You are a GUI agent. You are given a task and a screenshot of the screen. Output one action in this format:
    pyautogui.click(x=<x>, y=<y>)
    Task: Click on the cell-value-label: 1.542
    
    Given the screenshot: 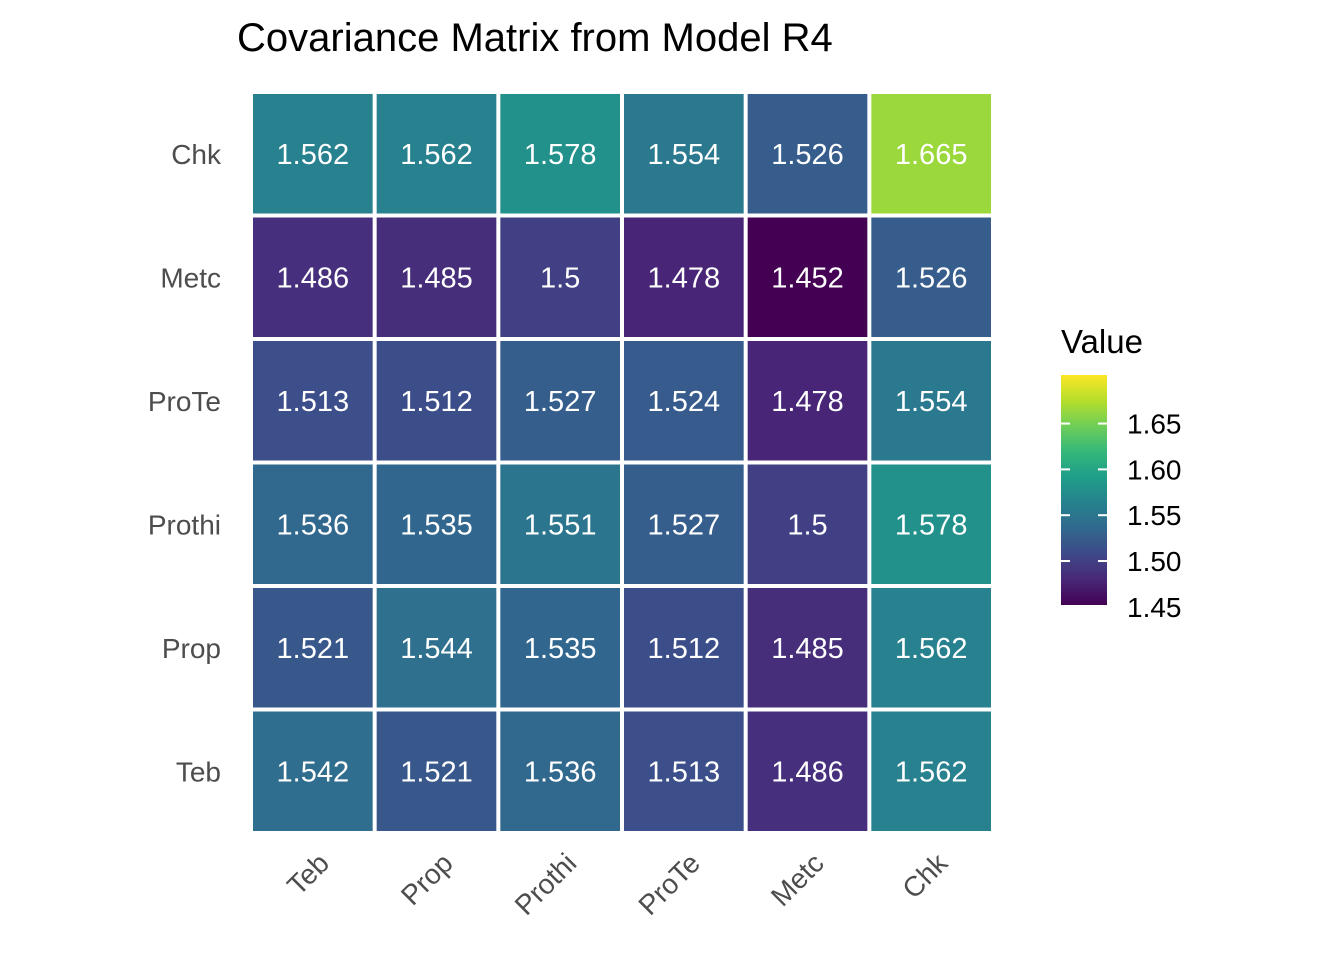 What is the action you would take?
    pyautogui.click(x=313, y=772)
    